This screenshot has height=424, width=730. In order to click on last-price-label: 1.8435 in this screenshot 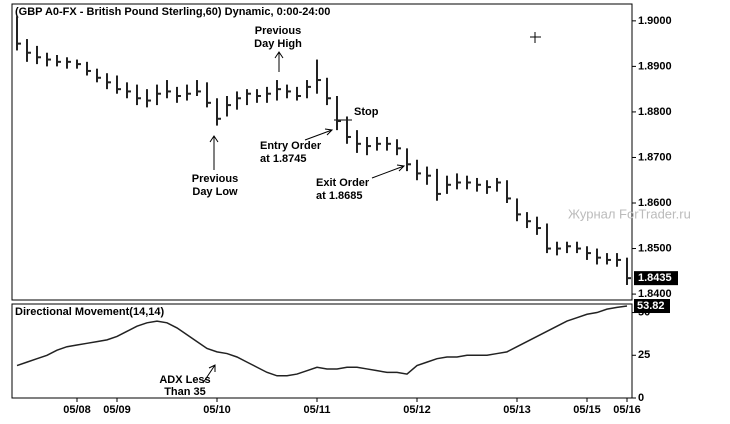, I will do `click(655, 278)`.